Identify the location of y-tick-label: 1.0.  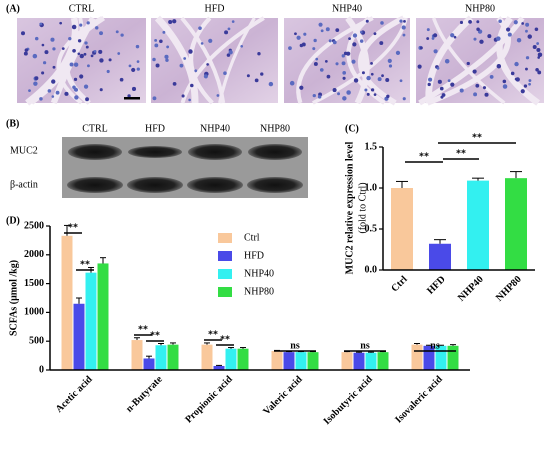
(371, 187).